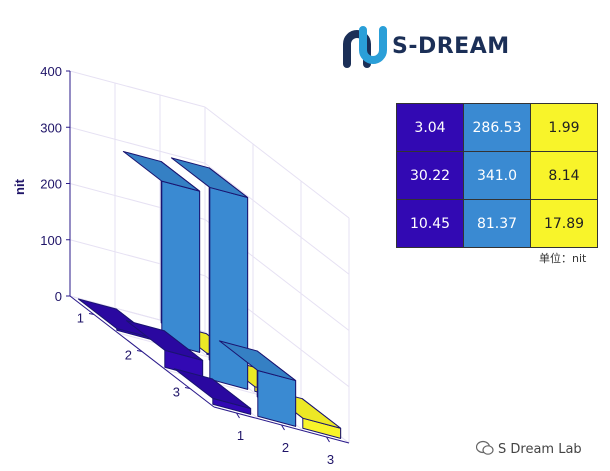 The image size is (610, 471). I want to click on table-row: 3.04 286.53 1.99, so click(497, 127).